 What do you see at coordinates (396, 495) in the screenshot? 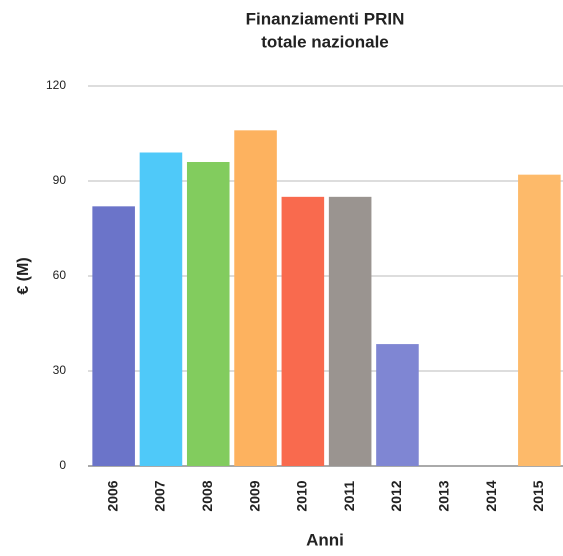
I see `x-tick-label: 2012` at bounding box center [396, 495].